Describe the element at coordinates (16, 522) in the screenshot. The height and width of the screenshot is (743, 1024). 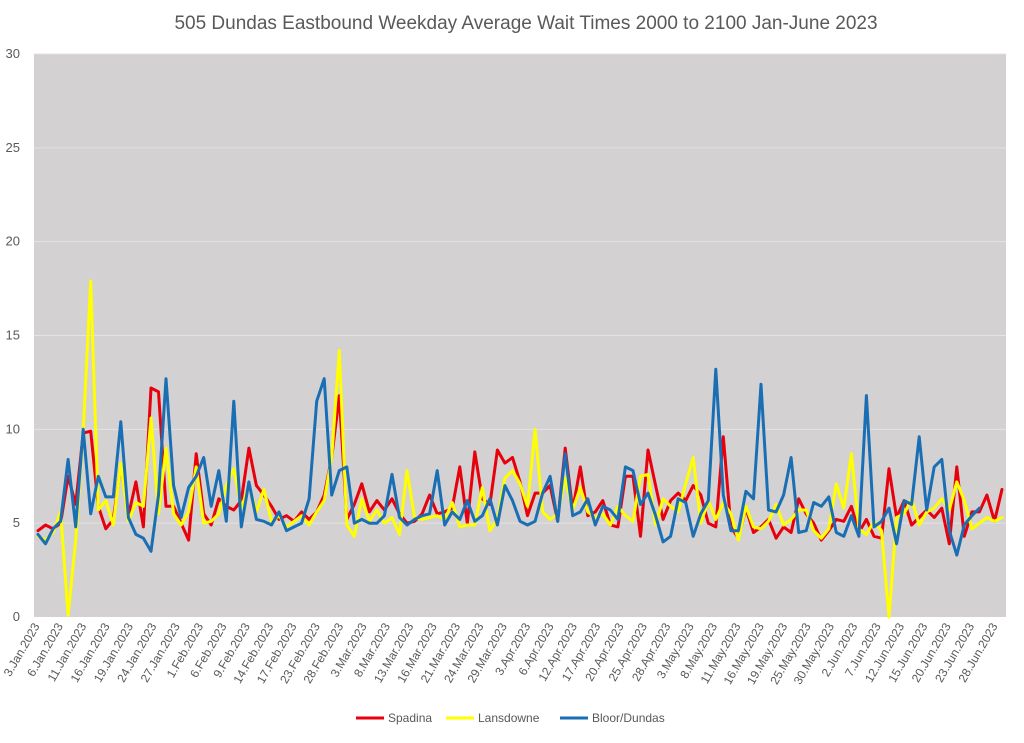
I see `y-tick-label: 5` at that location.